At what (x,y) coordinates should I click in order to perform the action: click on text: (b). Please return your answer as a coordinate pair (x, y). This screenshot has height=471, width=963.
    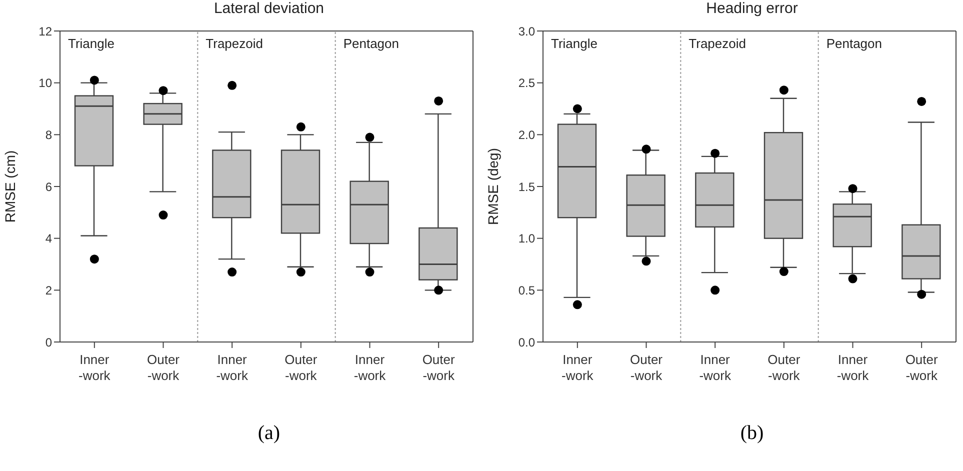
    Looking at the image, I should click on (752, 433).